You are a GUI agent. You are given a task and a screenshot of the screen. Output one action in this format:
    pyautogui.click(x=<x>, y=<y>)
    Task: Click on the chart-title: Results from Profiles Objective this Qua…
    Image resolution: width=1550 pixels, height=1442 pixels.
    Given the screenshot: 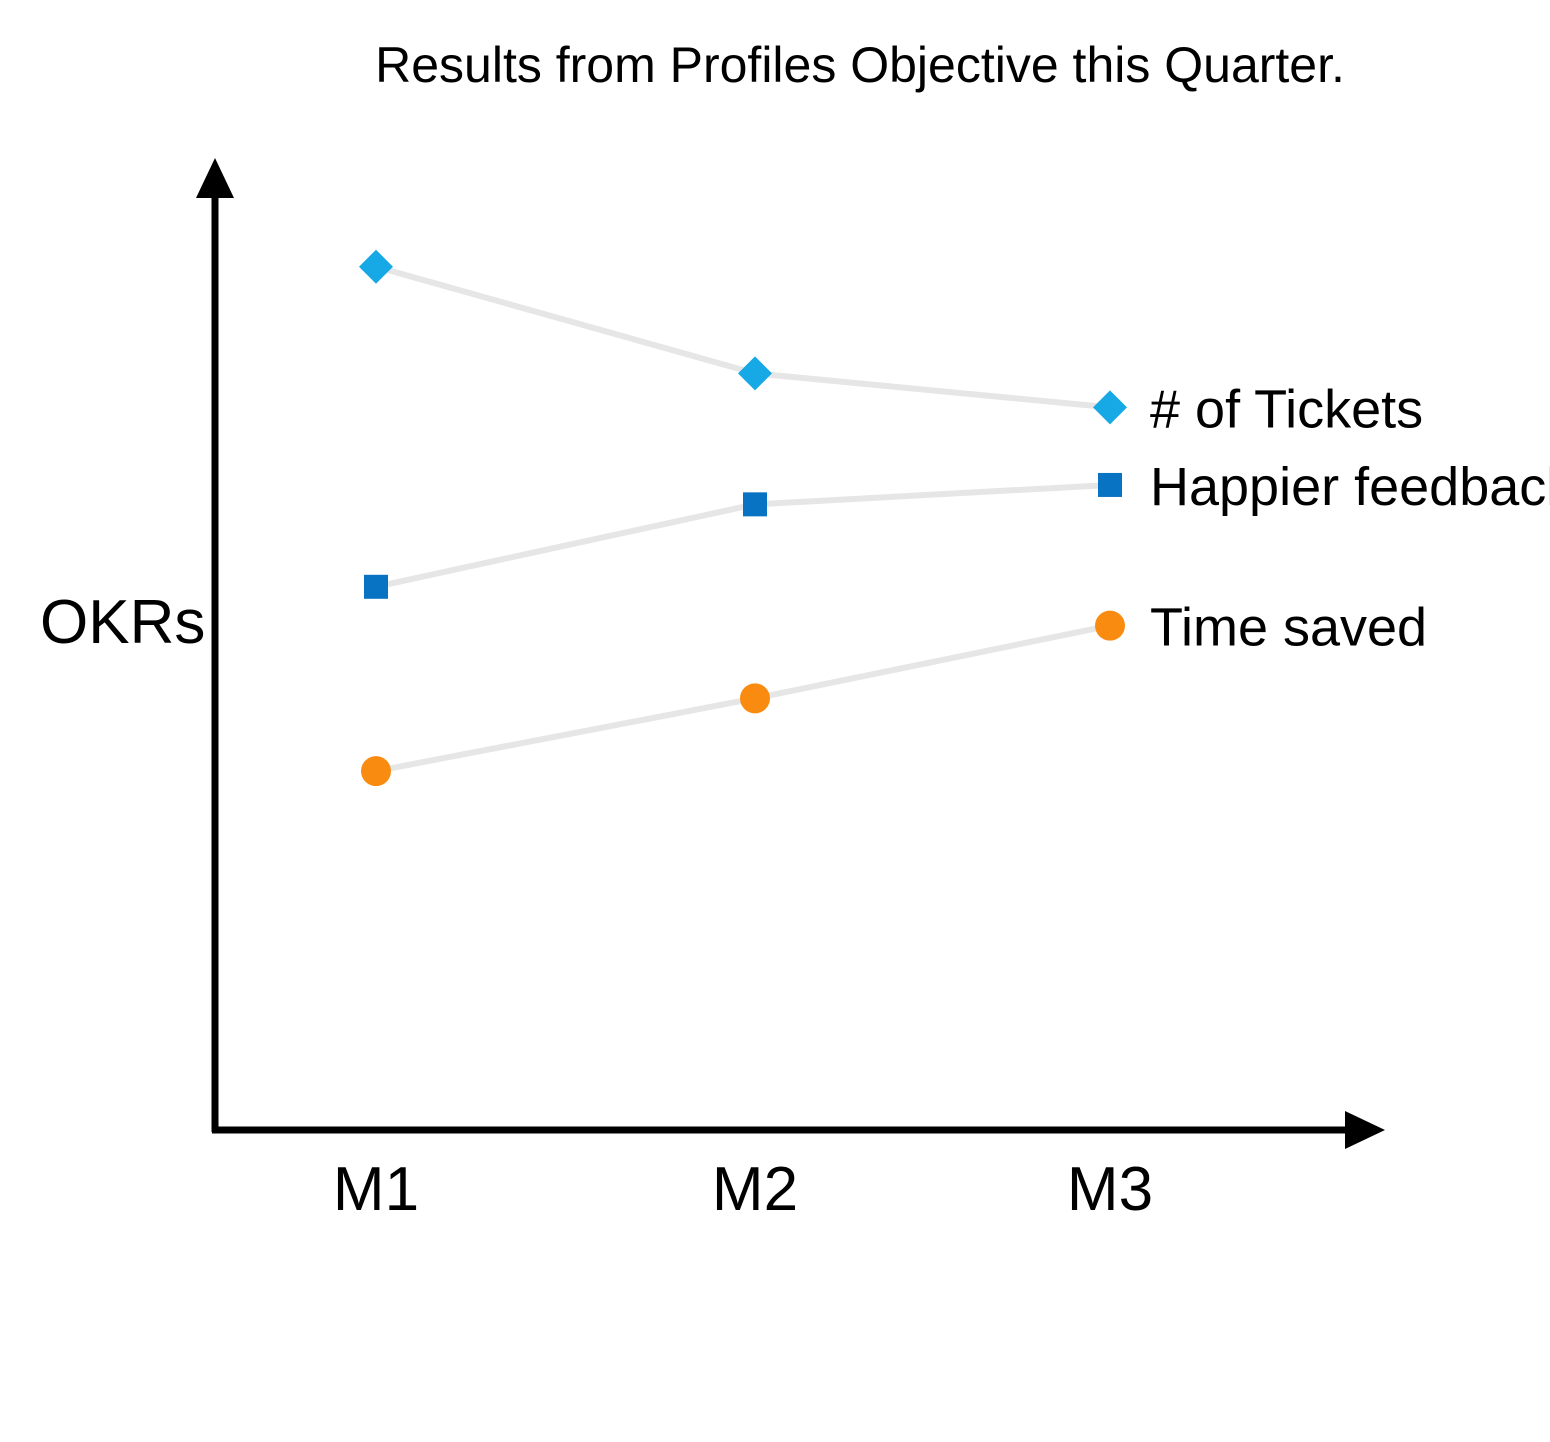 What is the action you would take?
    pyautogui.click(x=860, y=65)
    